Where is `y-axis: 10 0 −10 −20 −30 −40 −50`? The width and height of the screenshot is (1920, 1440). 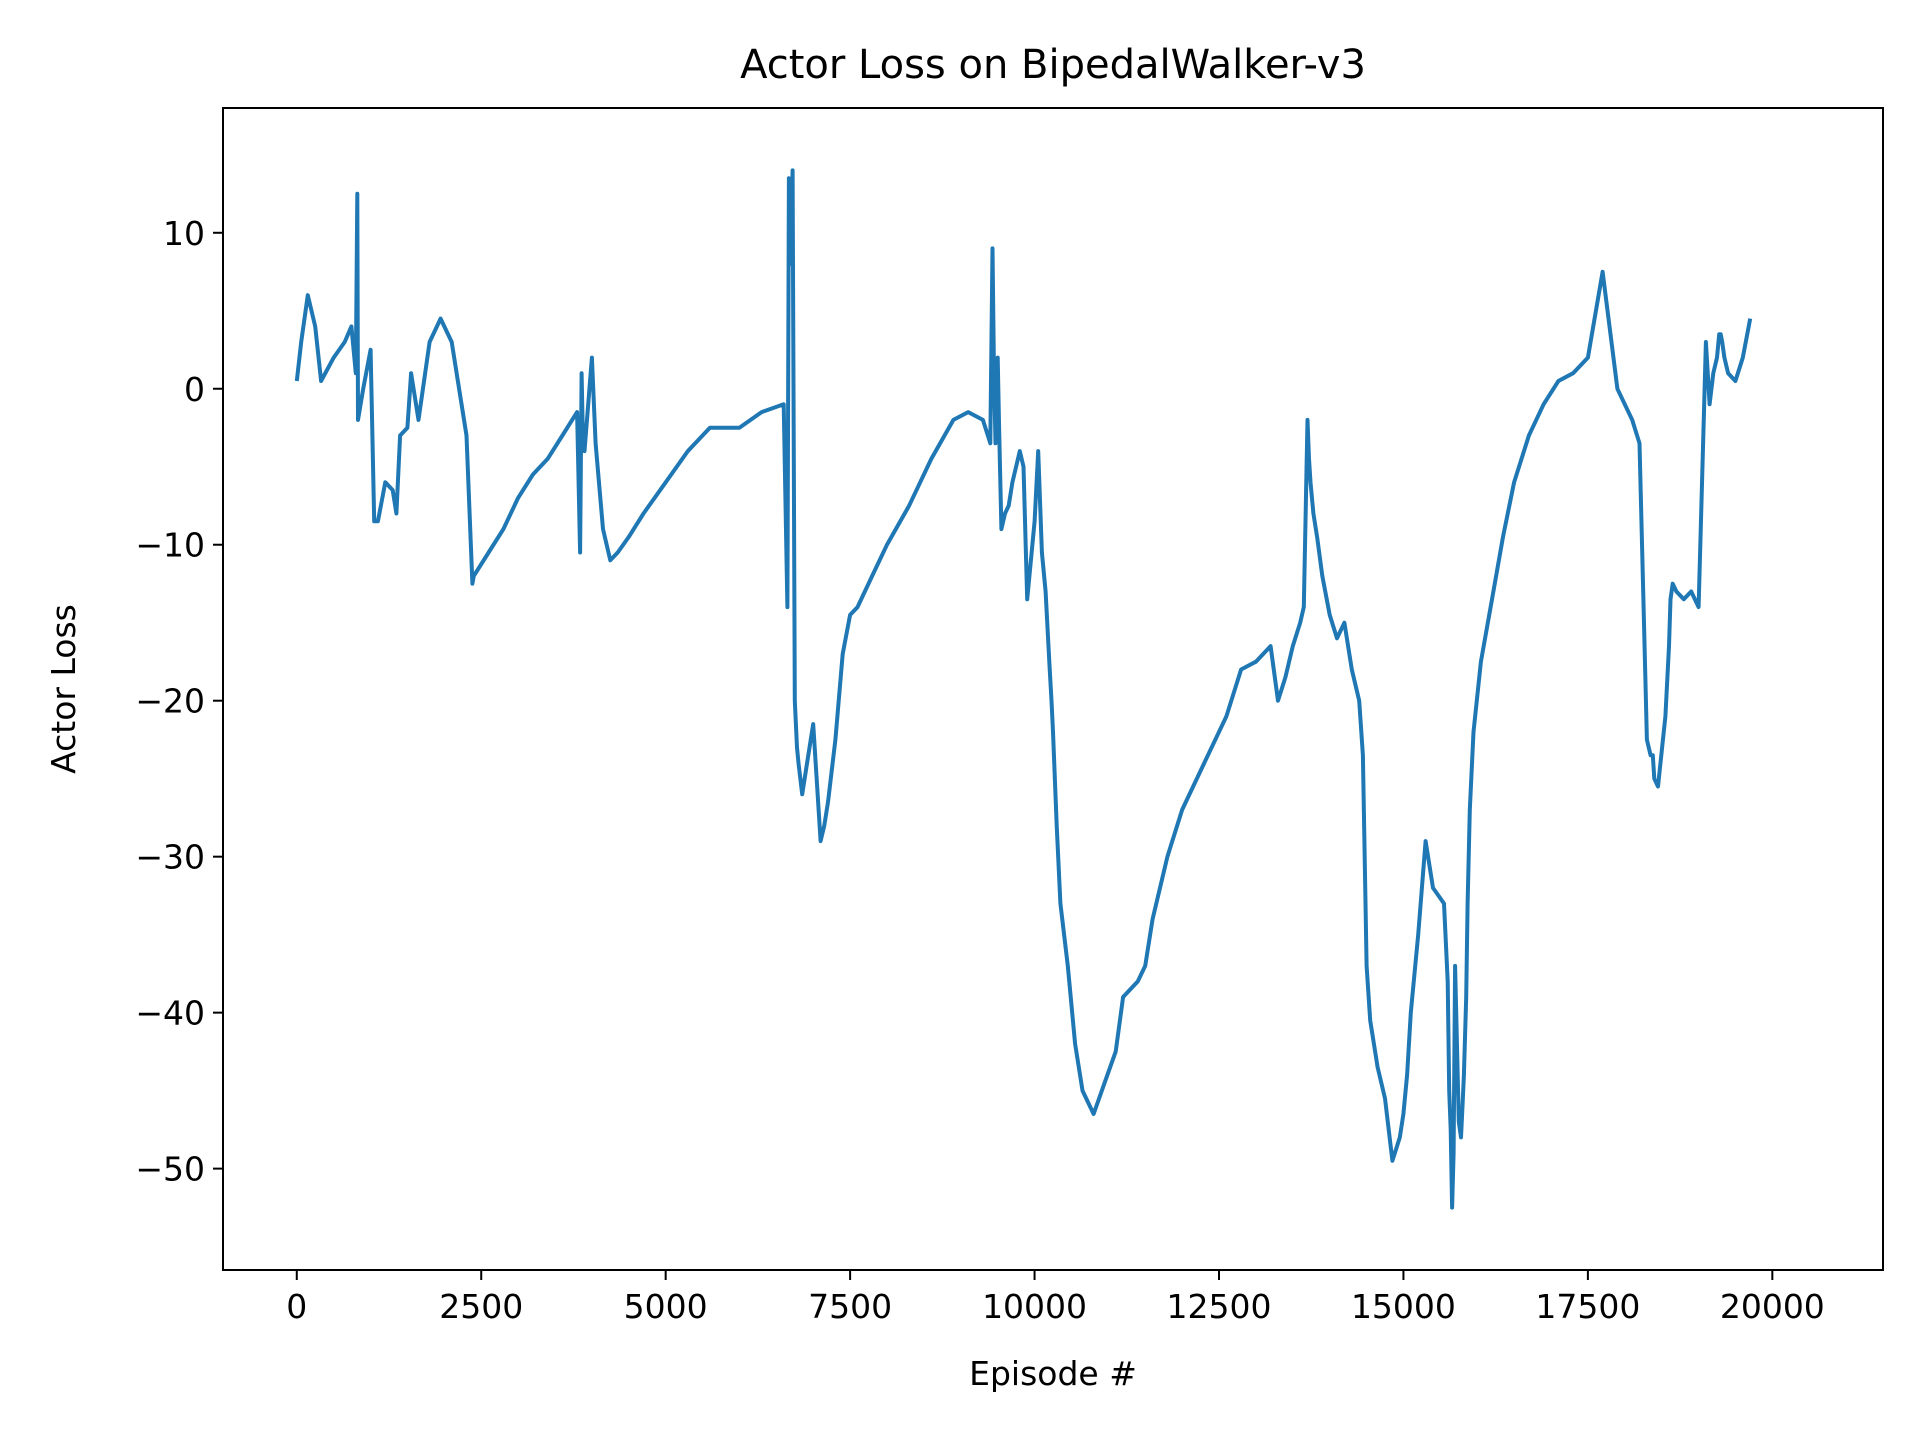
y-axis: 10 0 −10 −20 −30 −40 −50 is located at coordinates (179, 701).